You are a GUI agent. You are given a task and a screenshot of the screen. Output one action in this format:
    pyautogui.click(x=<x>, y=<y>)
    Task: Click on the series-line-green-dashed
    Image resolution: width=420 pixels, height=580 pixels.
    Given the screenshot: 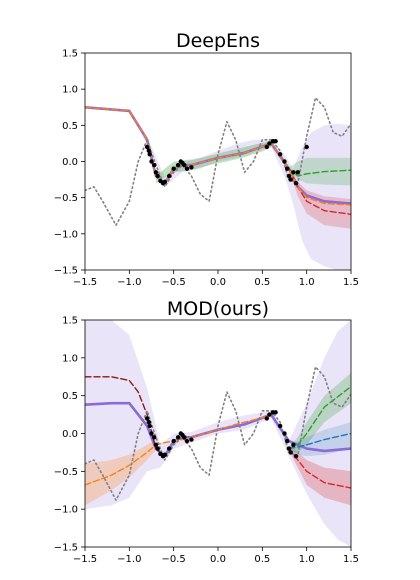 What is the action you would take?
    pyautogui.click(x=319, y=172)
    